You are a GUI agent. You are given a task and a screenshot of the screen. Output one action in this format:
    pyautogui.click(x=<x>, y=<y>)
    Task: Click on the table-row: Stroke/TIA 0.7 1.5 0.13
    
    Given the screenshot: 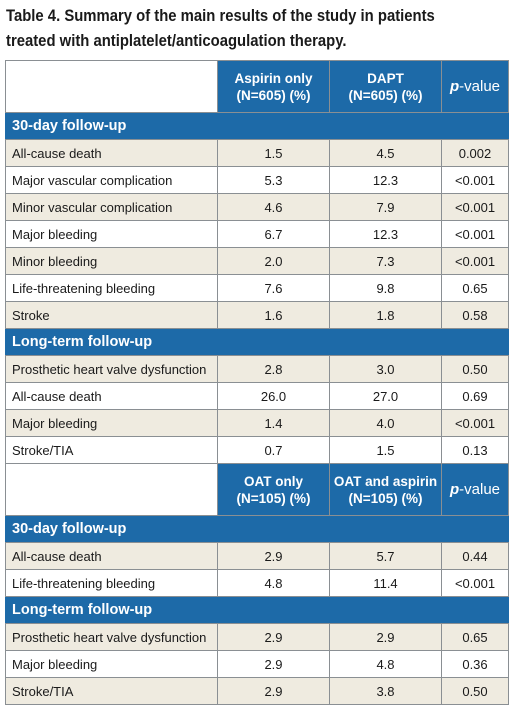 What is the action you would take?
    pyautogui.click(x=257, y=450)
    